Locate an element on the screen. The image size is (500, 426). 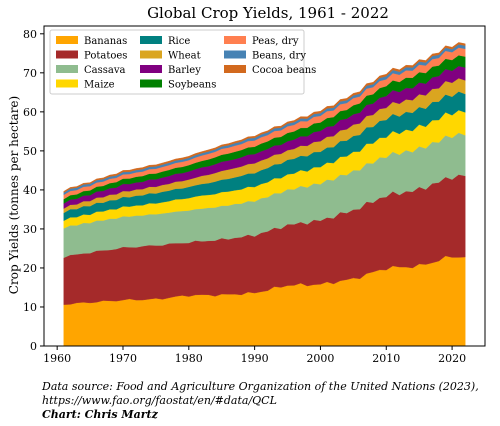
x-tick-label: 1960 is located at coordinates (57, 358).